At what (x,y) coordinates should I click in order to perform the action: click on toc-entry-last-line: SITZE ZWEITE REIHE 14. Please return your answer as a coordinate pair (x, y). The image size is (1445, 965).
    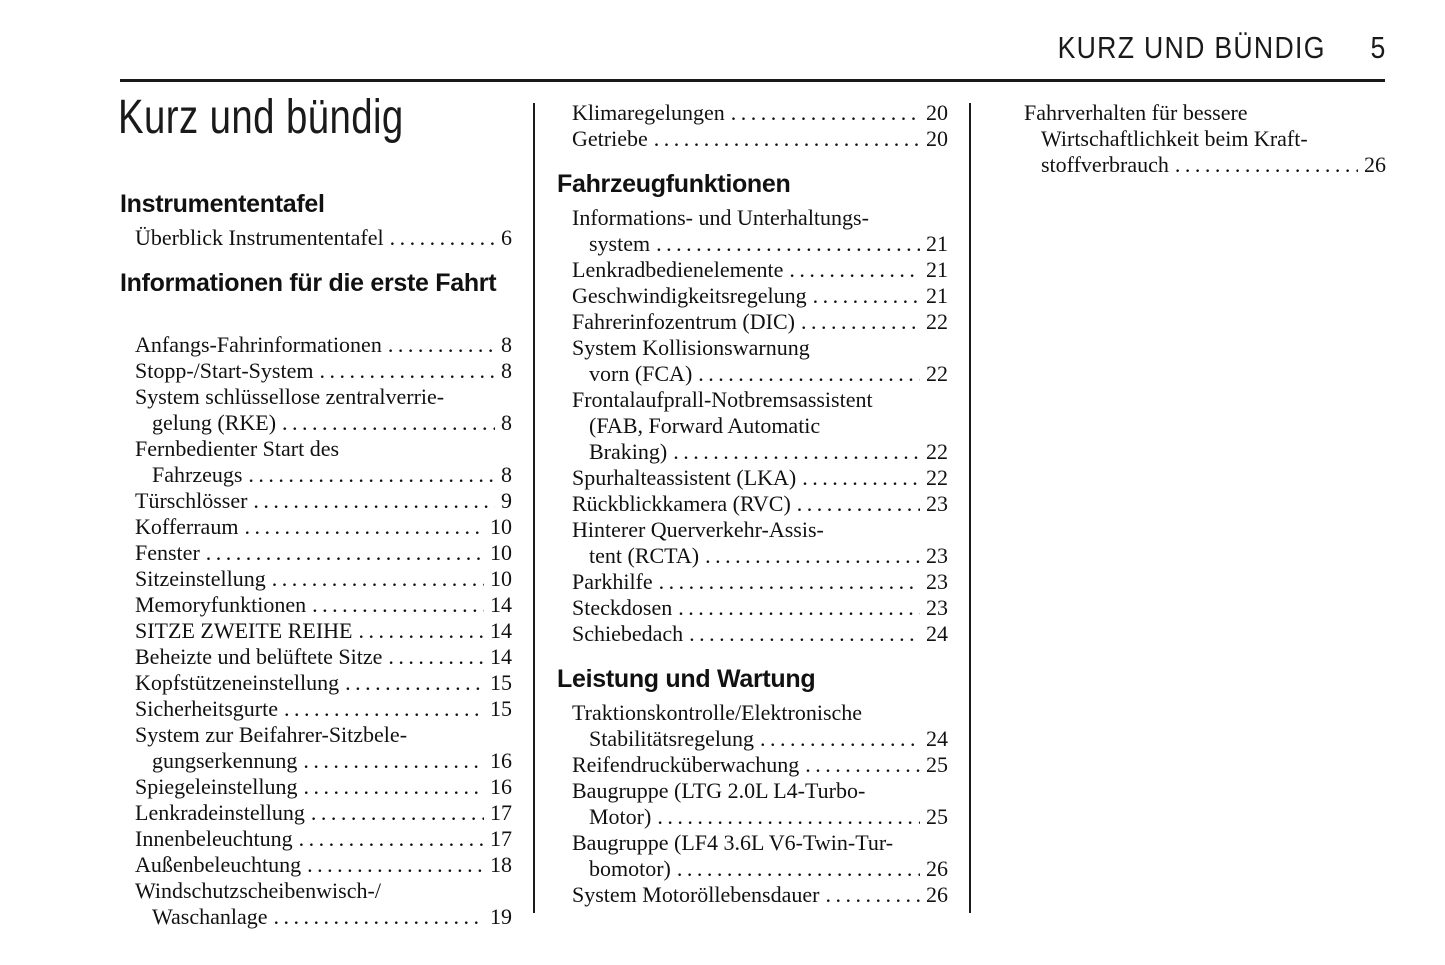
    Looking at the image, I should click on (316, 631).